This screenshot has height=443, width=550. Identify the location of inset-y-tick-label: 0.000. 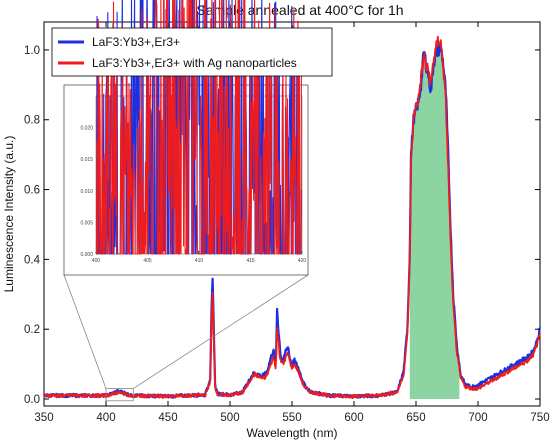
(86, 255).